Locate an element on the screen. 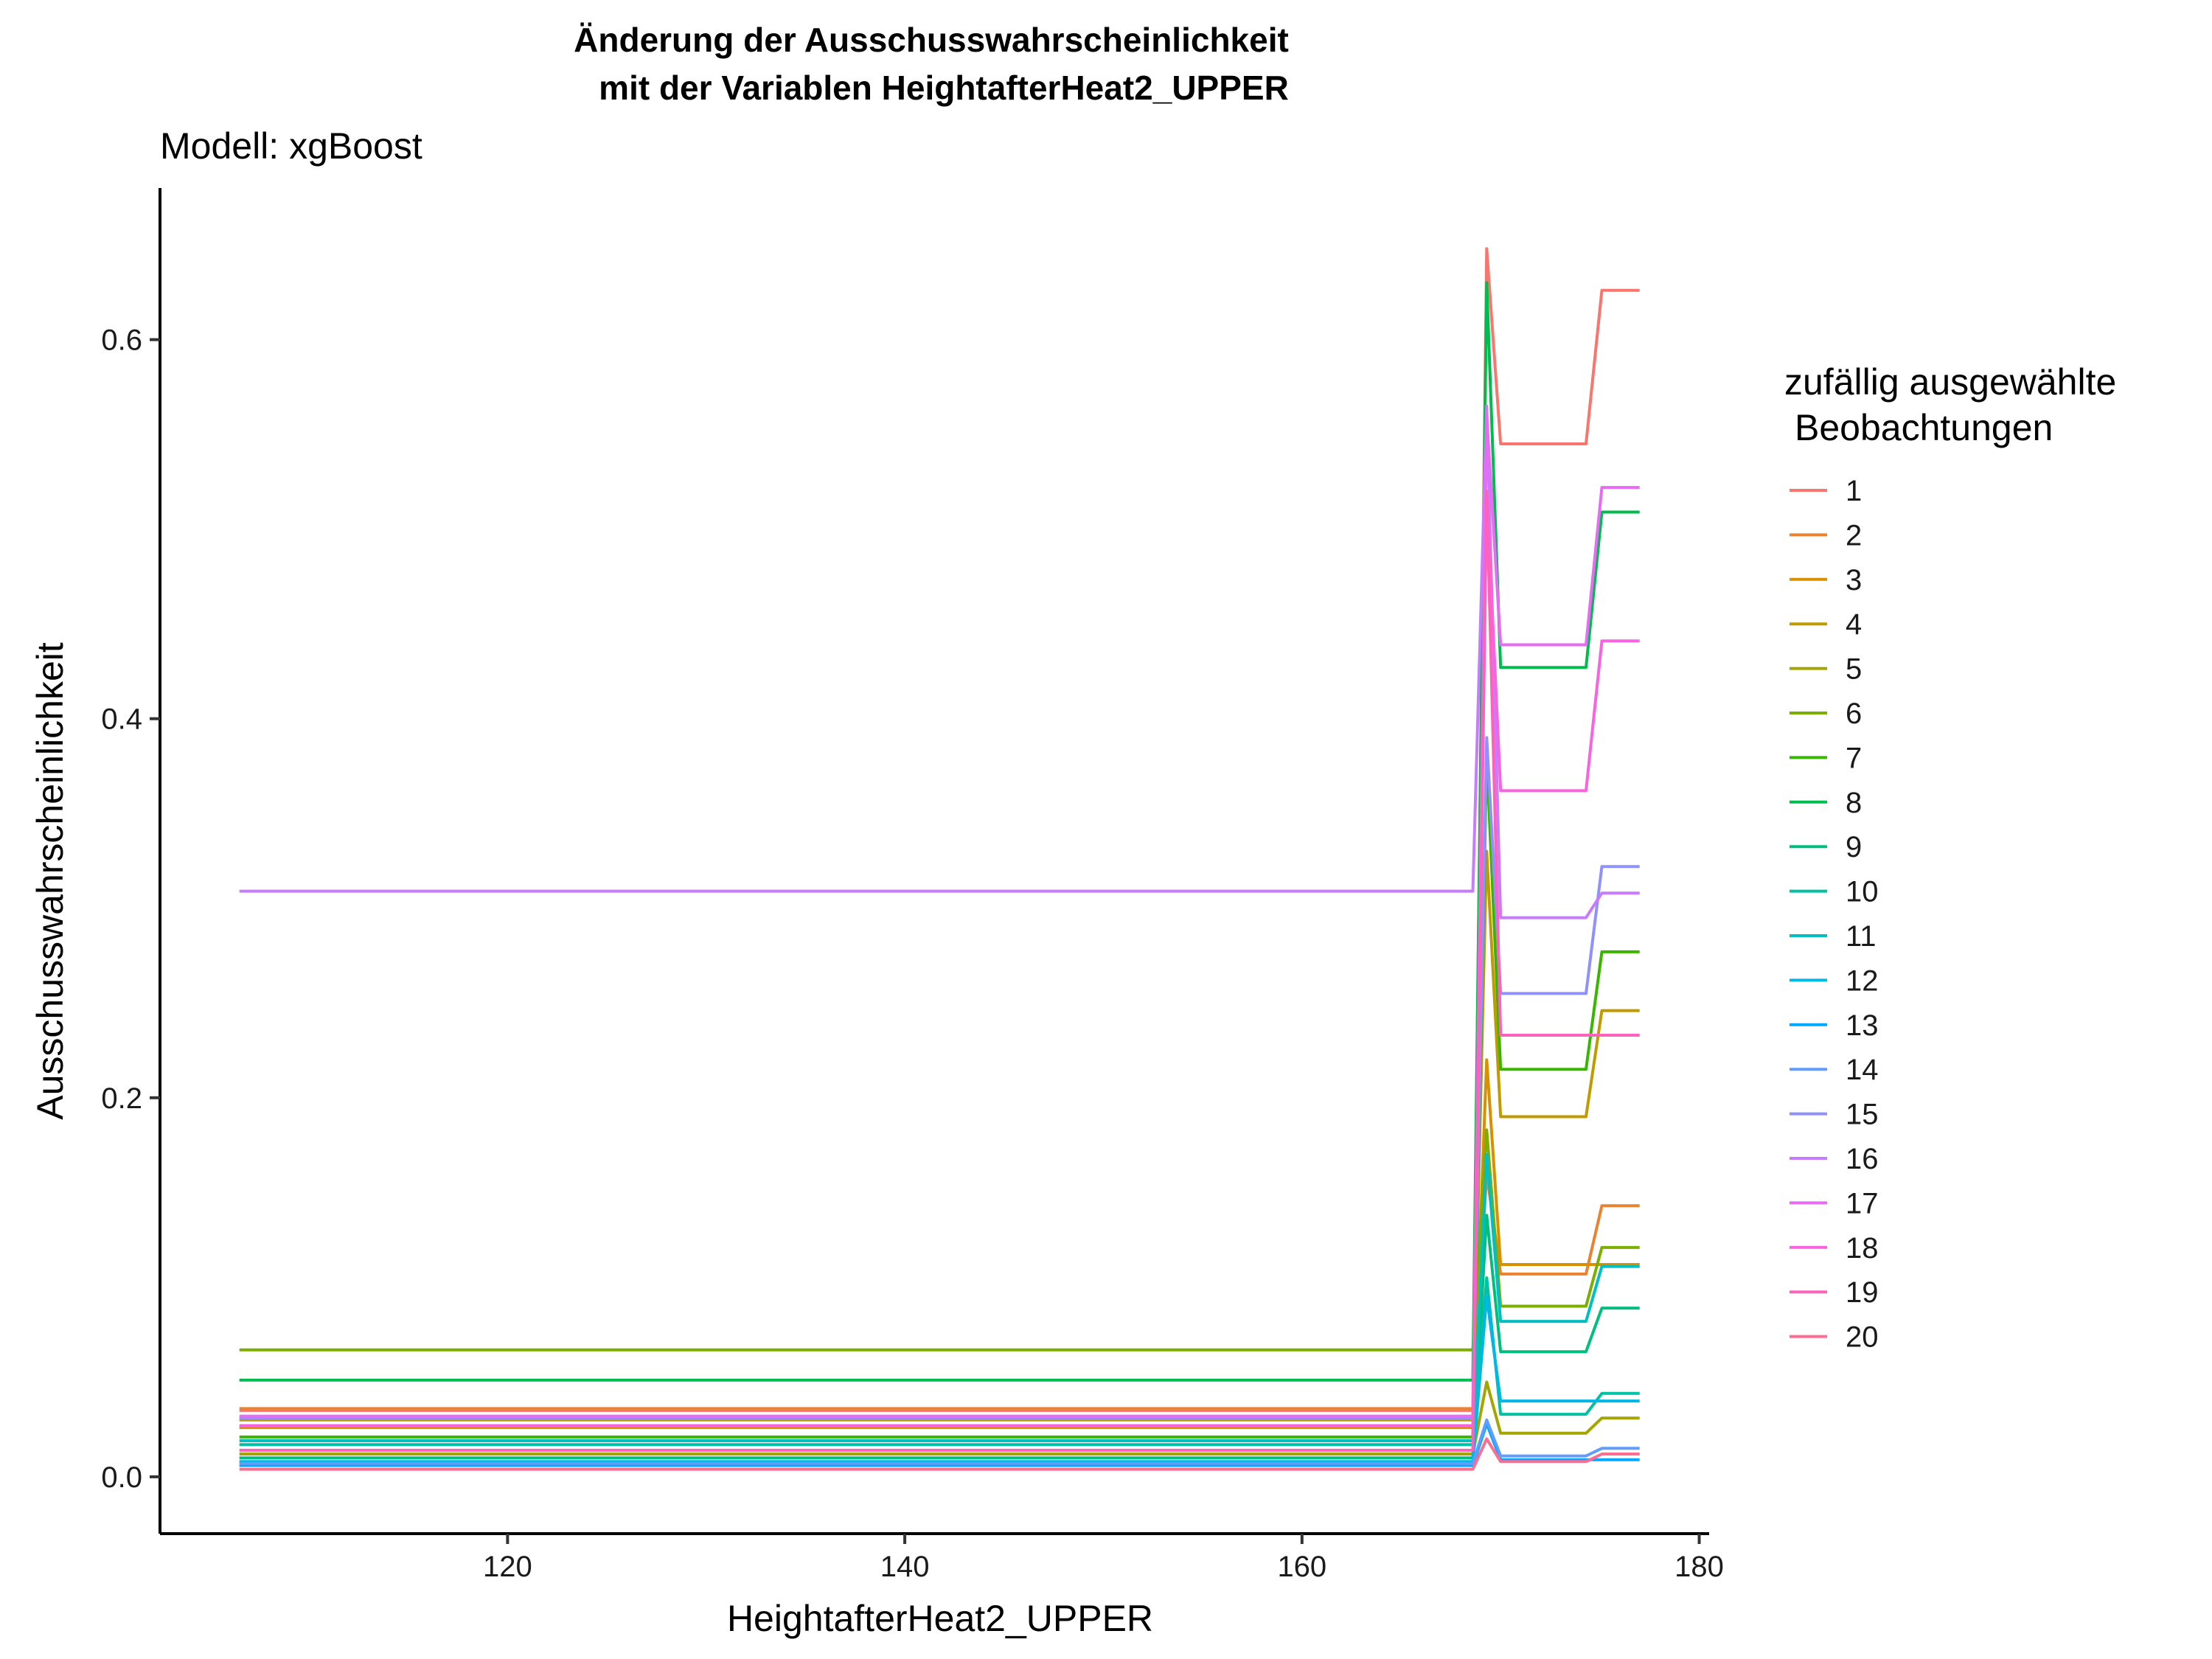 This screenshot has width=2212, height=1659. legend-label: 6 is located at coordinates (1854, 714).